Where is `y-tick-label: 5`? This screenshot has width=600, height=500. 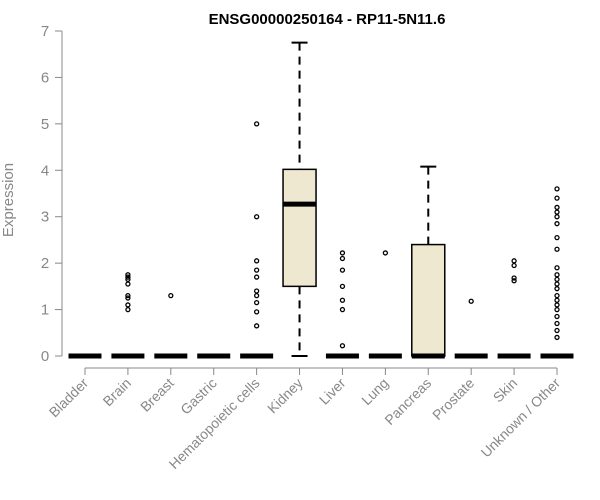 y-tick-label: 5 is located at coordinates (45, 124).